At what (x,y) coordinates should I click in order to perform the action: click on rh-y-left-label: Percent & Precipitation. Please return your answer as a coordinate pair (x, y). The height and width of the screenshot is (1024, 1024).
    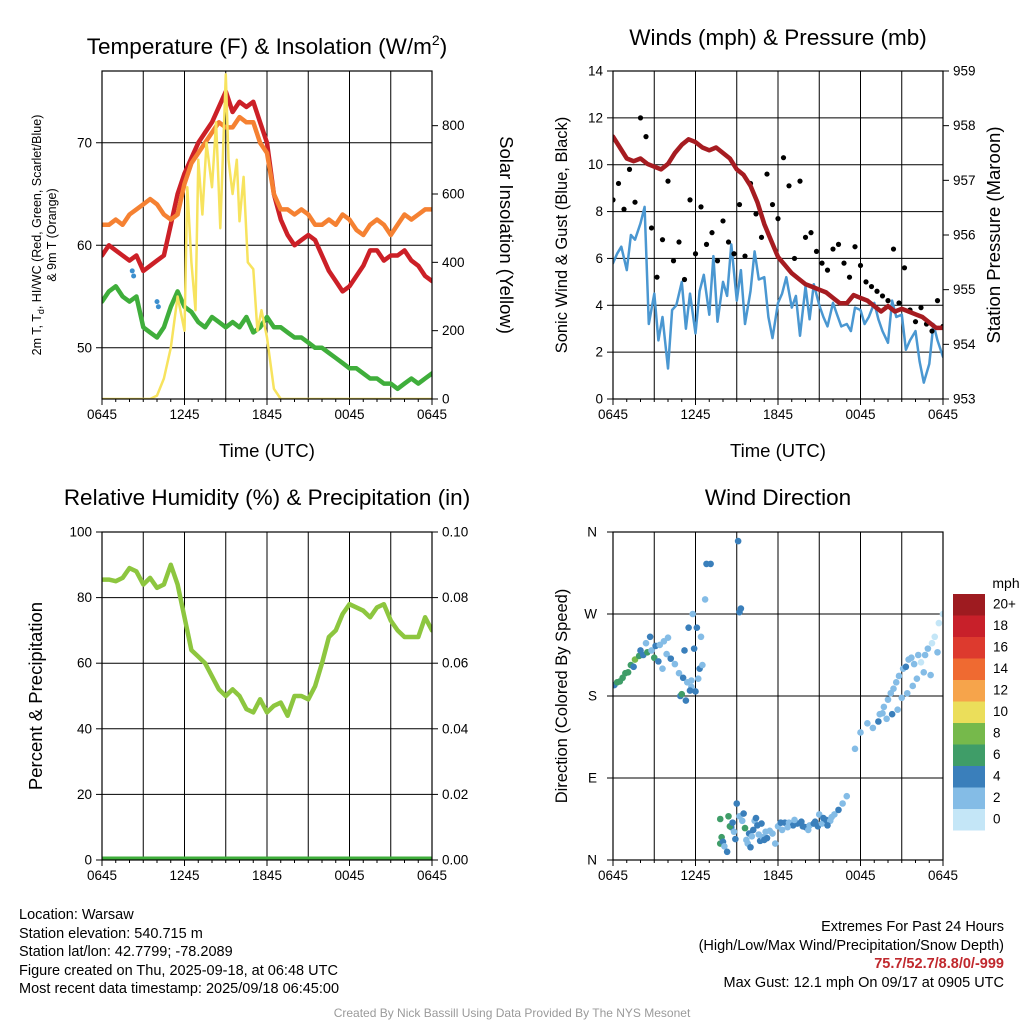
    Looking at the image, I should click on (35, 696).